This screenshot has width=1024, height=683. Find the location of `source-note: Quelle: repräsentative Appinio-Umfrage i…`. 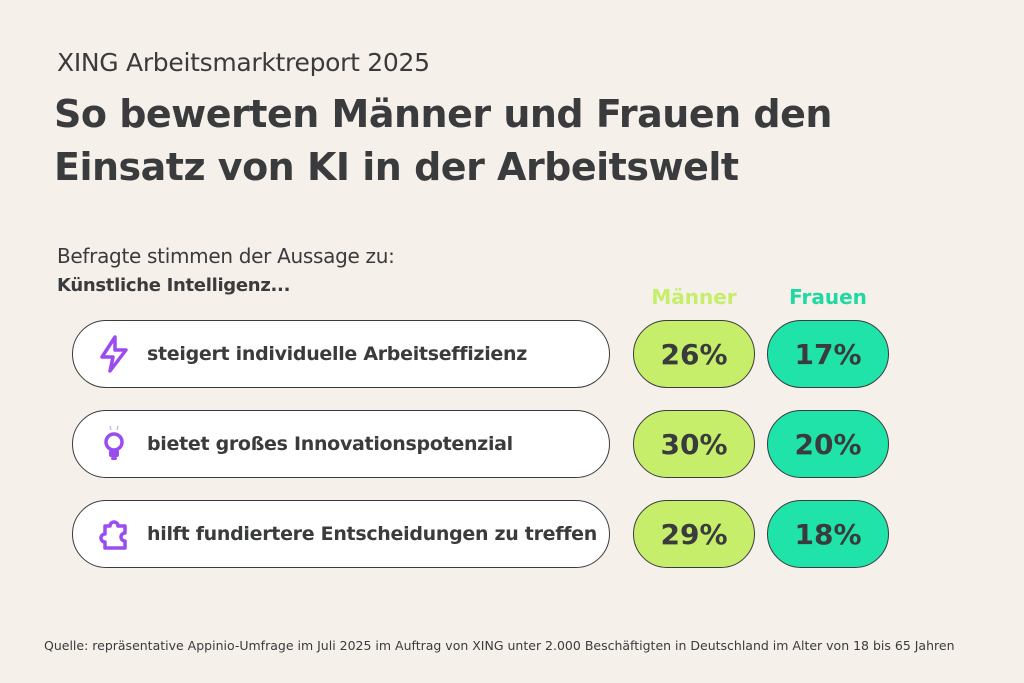

source-note: Quelle: repräsentative Appinio-Umfrage i… is located at coordinates (499, 645).